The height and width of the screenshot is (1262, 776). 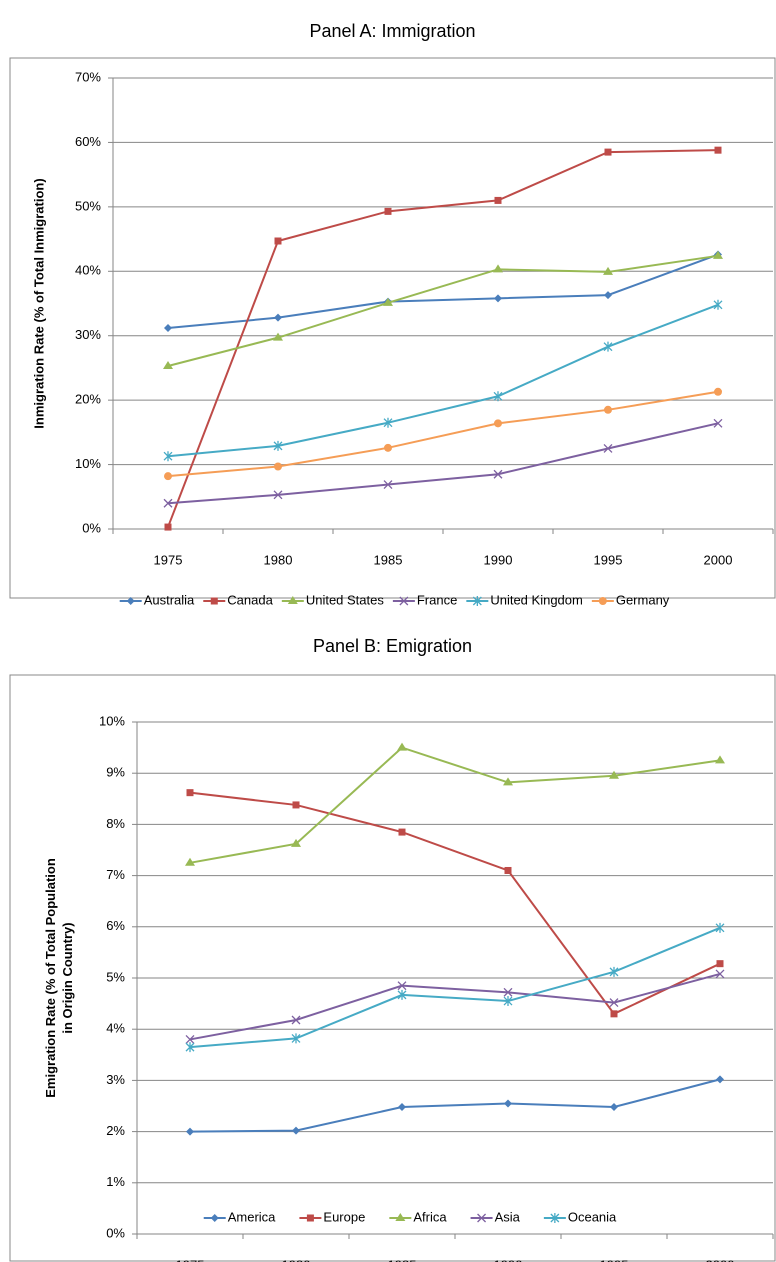 I want to click on y-tick-label: 60%, so click(x=88, y=141).